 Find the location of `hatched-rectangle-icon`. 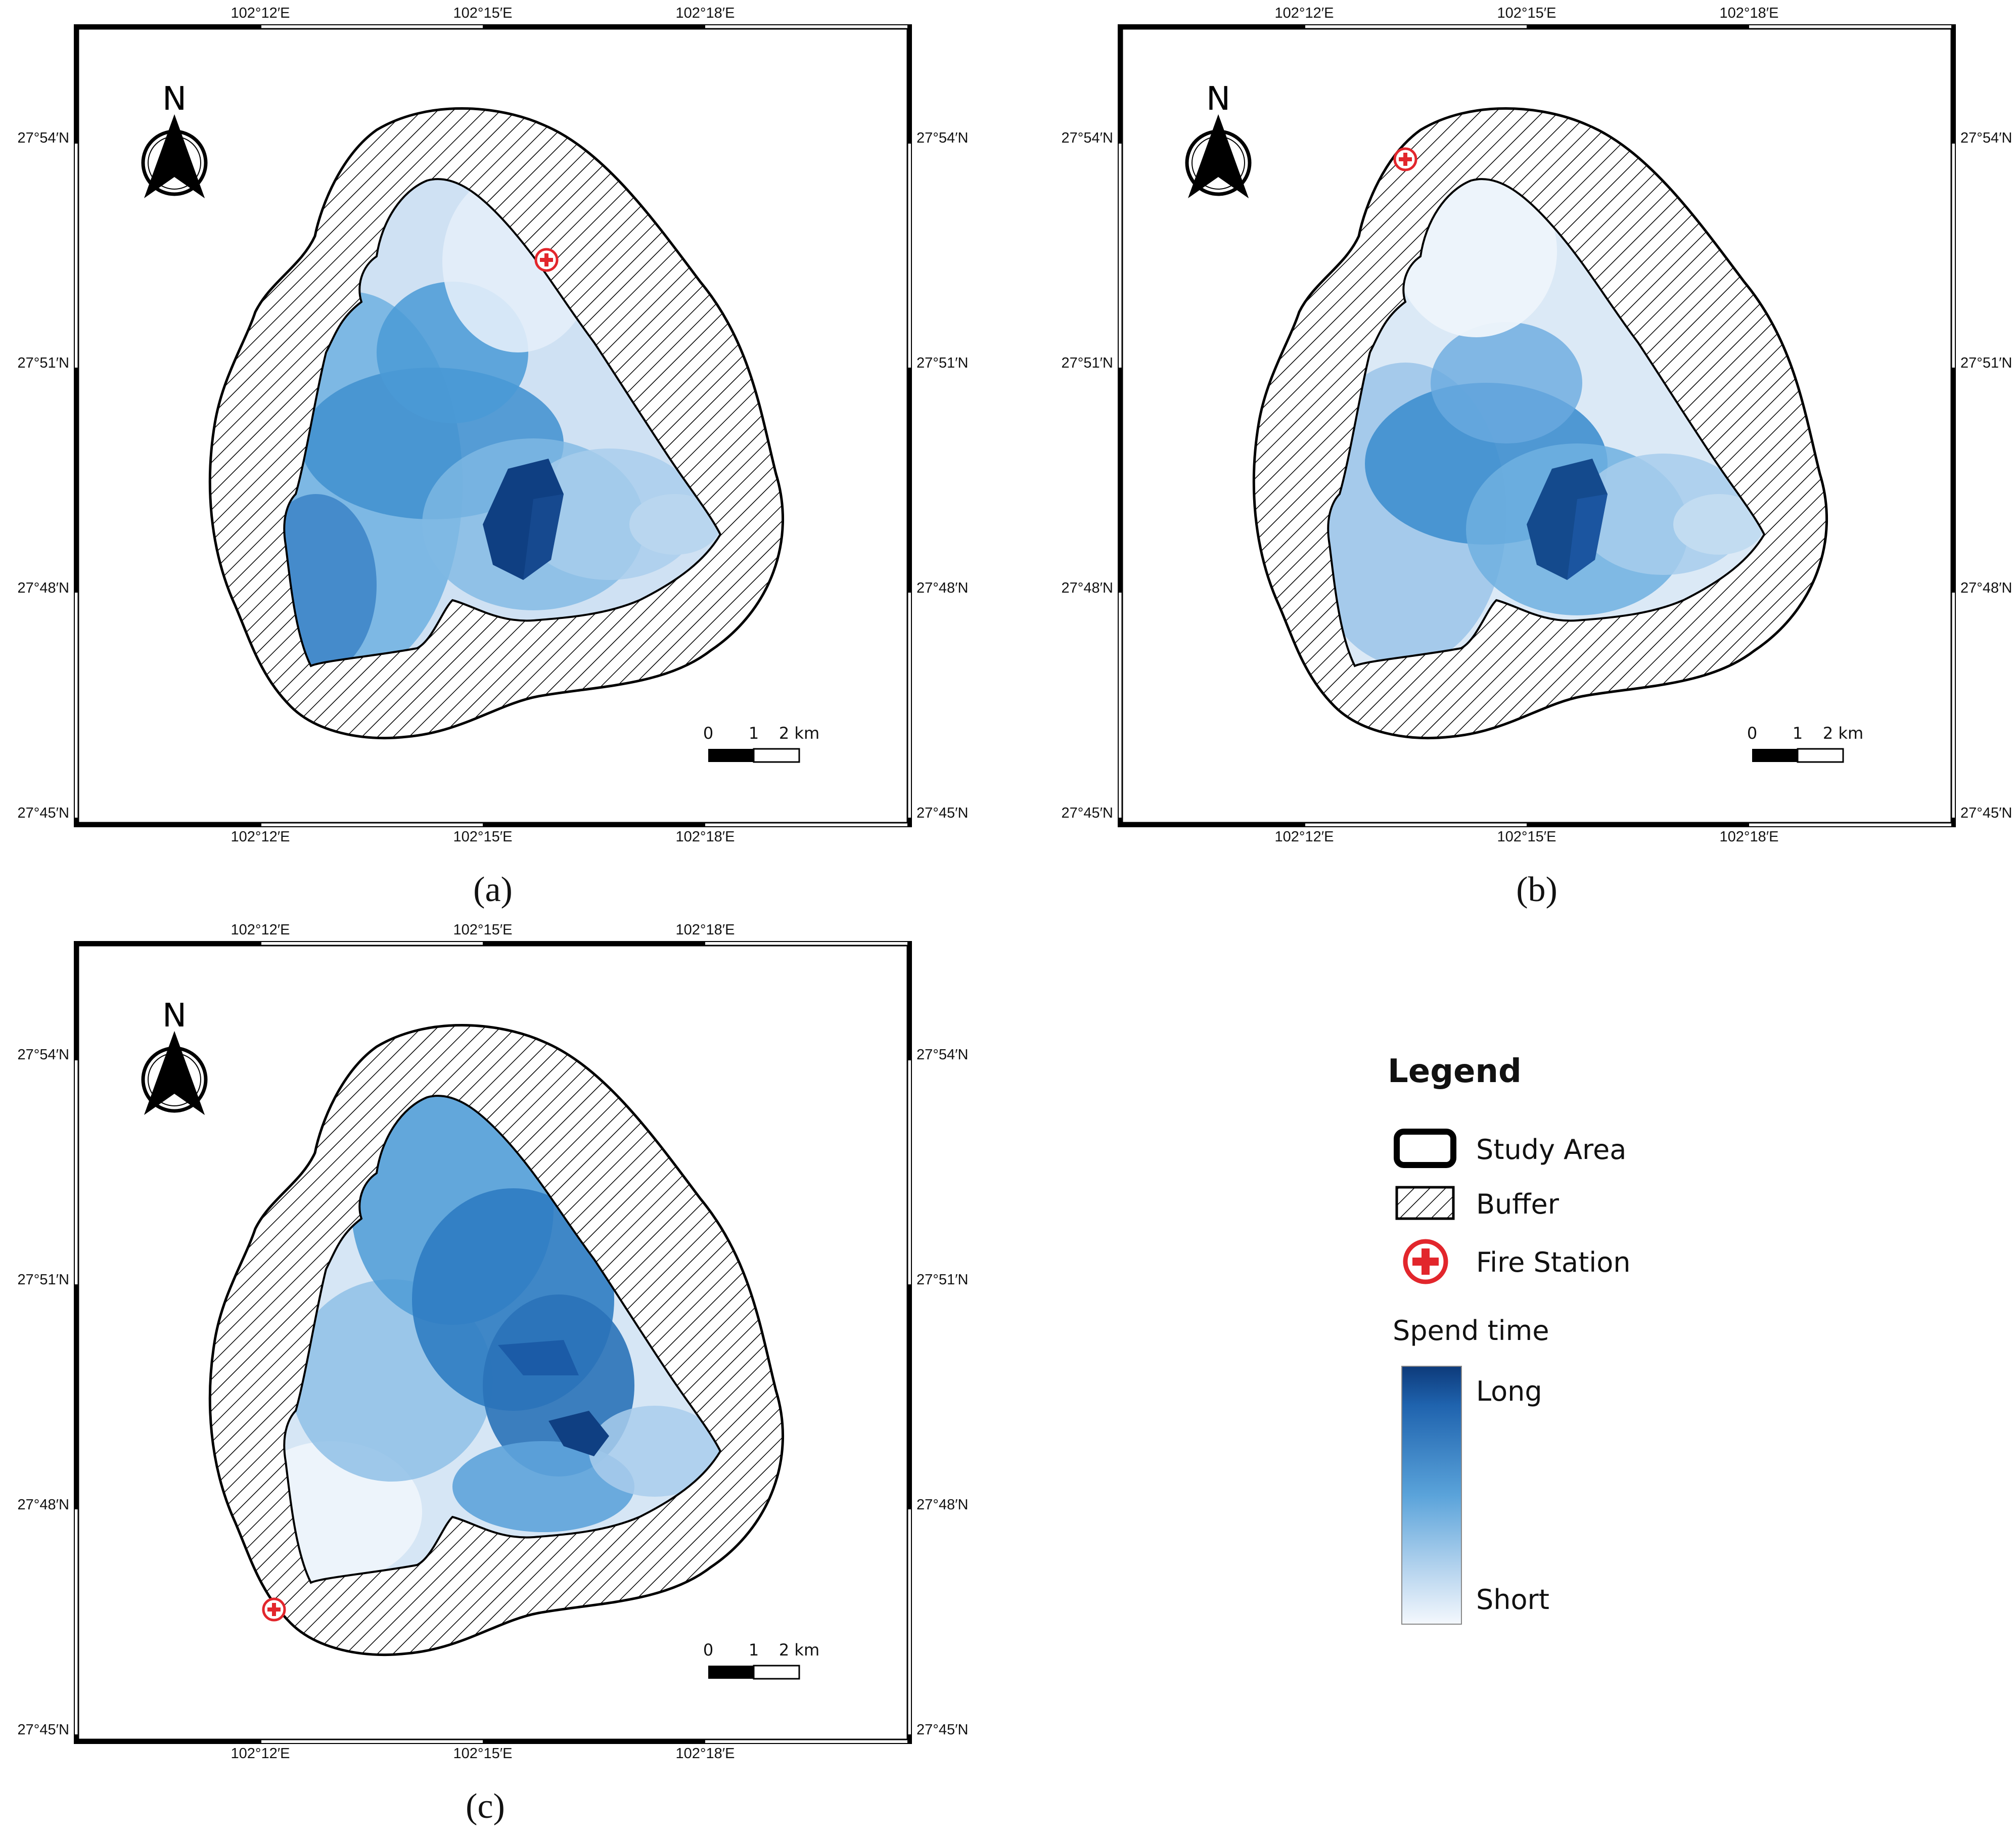

hatched-rectangle-icon is located at coordinates (1425, 1203).